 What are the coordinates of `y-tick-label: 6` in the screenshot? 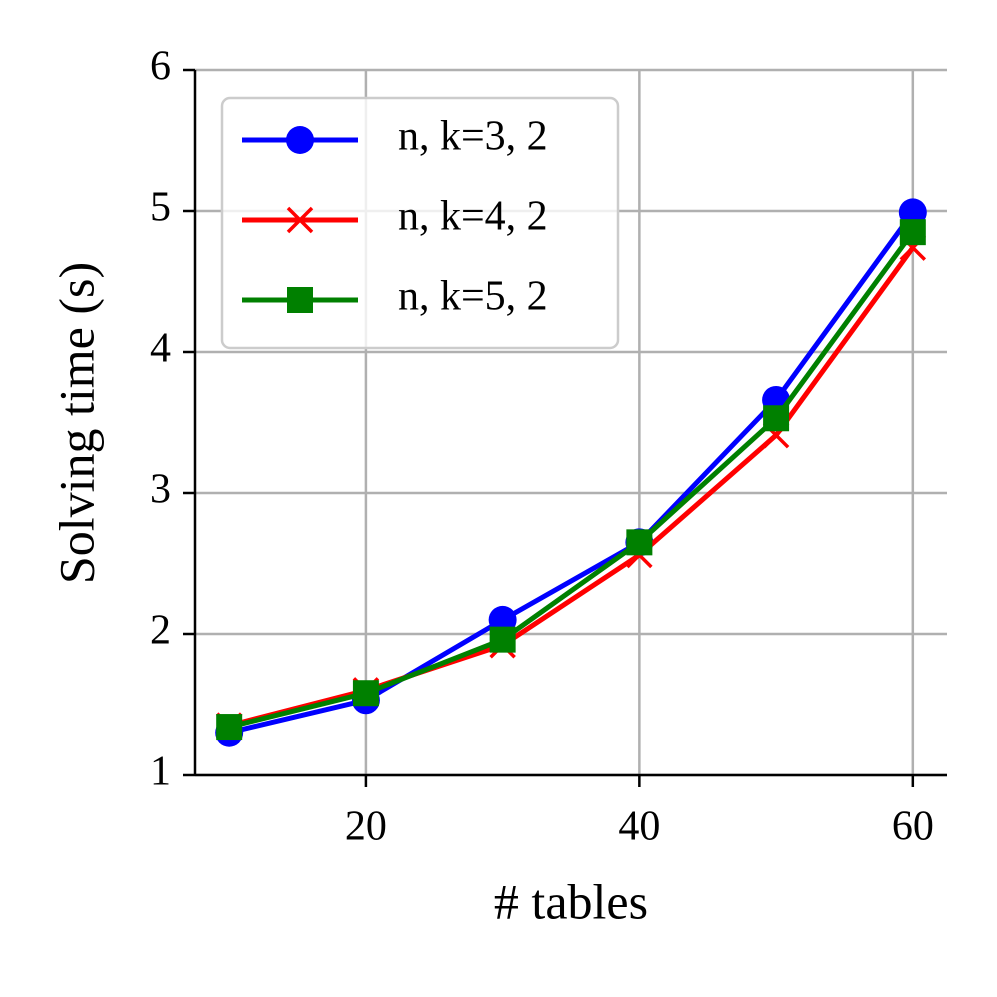 It's located at (160, 67).